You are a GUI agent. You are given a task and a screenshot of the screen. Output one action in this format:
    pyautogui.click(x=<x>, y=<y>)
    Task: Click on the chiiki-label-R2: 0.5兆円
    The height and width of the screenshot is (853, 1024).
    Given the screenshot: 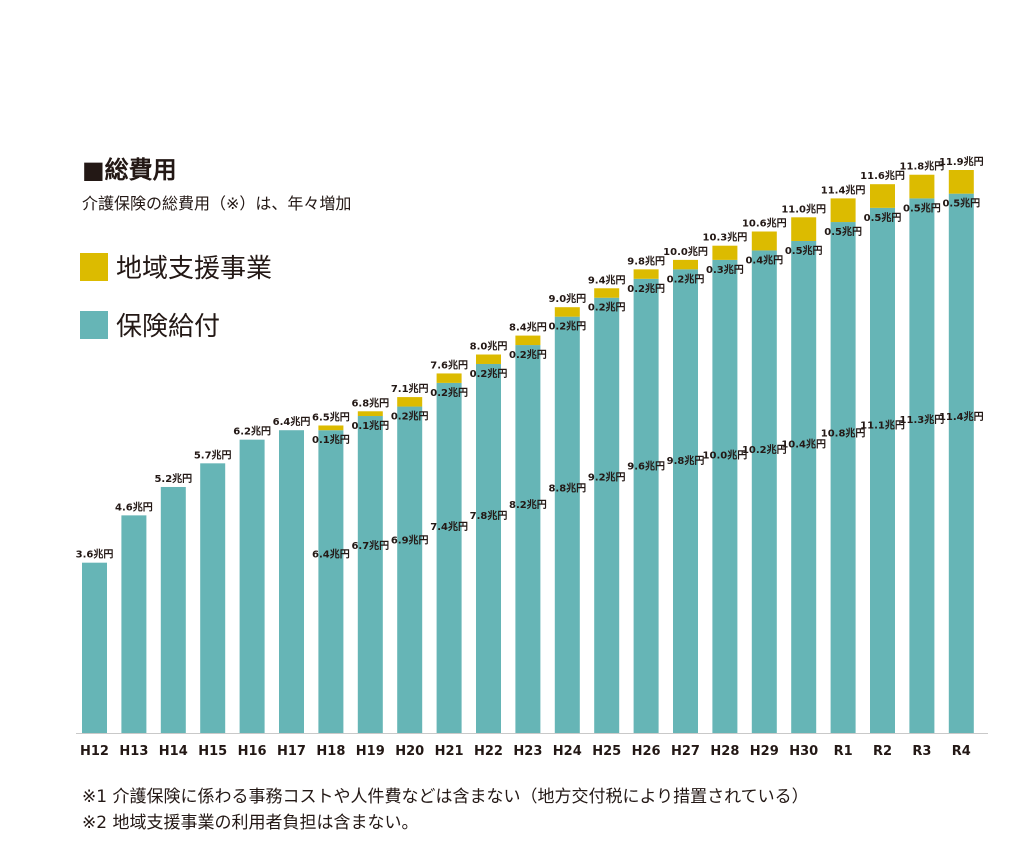 What is the action you would take?
    pyautogui.click(x=883, y=217)
    